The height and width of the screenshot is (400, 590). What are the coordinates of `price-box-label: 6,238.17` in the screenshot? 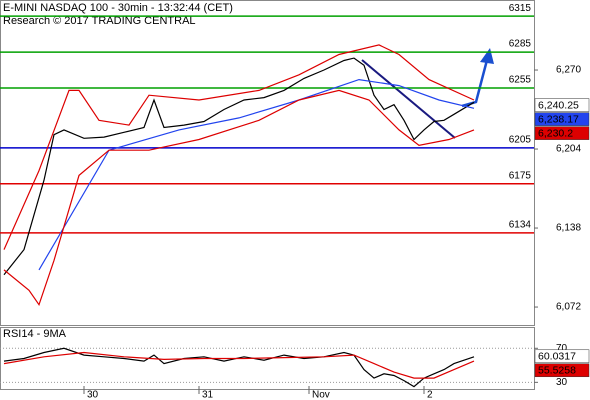 It's located at (558, 119).